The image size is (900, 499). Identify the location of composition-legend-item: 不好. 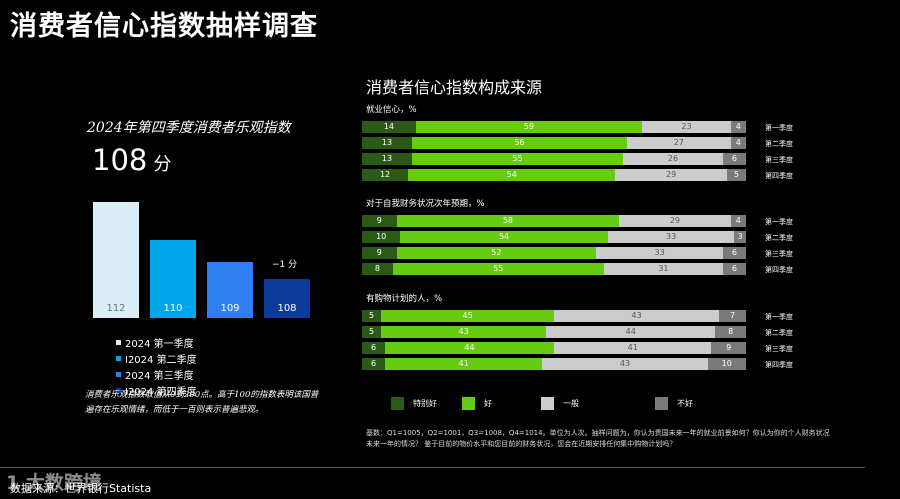
(674, 403).